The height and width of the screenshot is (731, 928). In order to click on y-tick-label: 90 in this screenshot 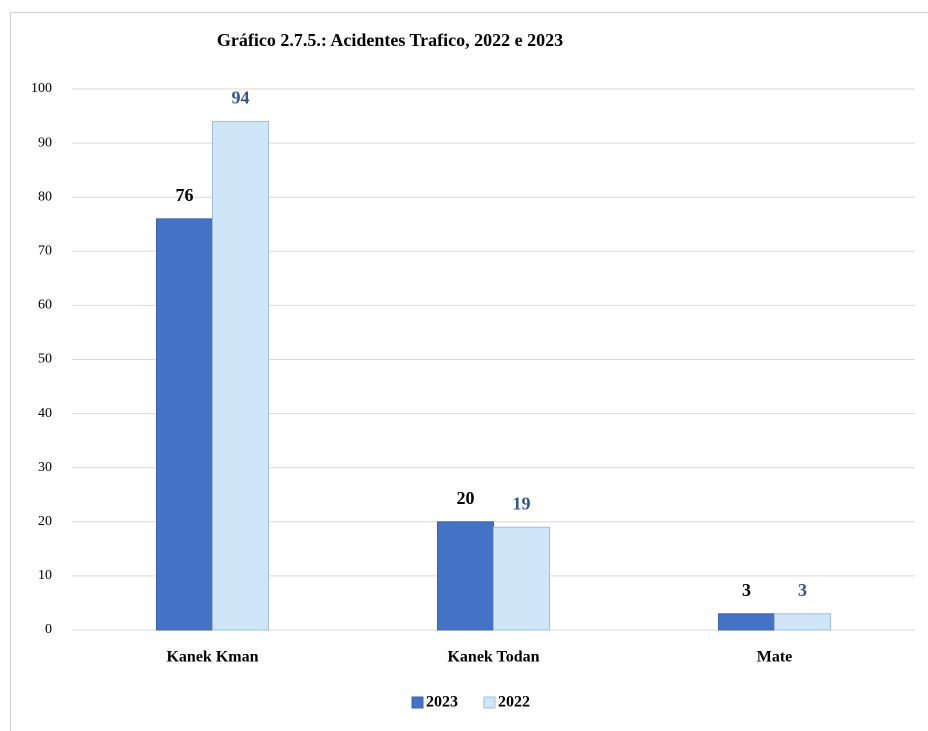, I will do `click(45, 142)`.